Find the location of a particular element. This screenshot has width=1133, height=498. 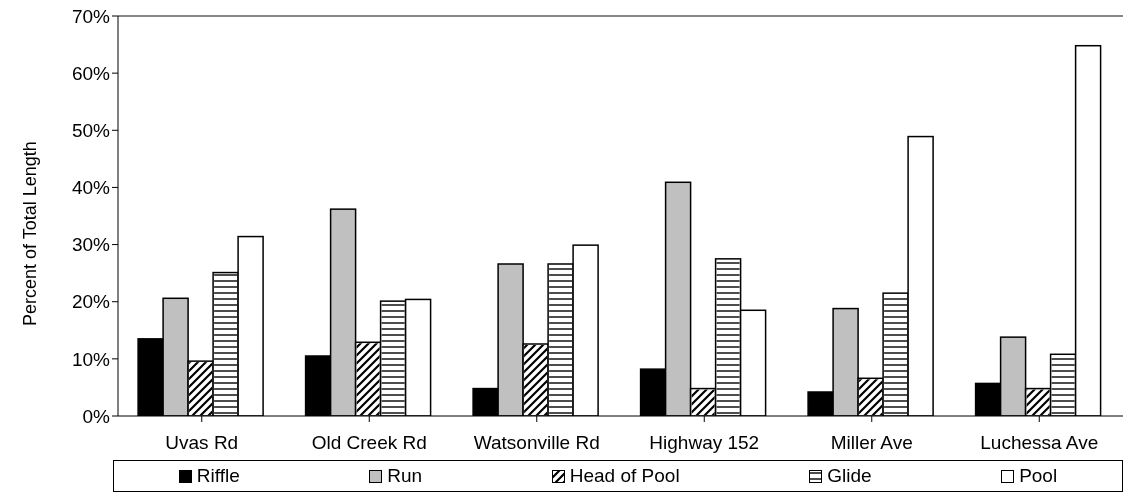

x-tick-label: Luchessa Ave is located at coordinates (1039, 443).